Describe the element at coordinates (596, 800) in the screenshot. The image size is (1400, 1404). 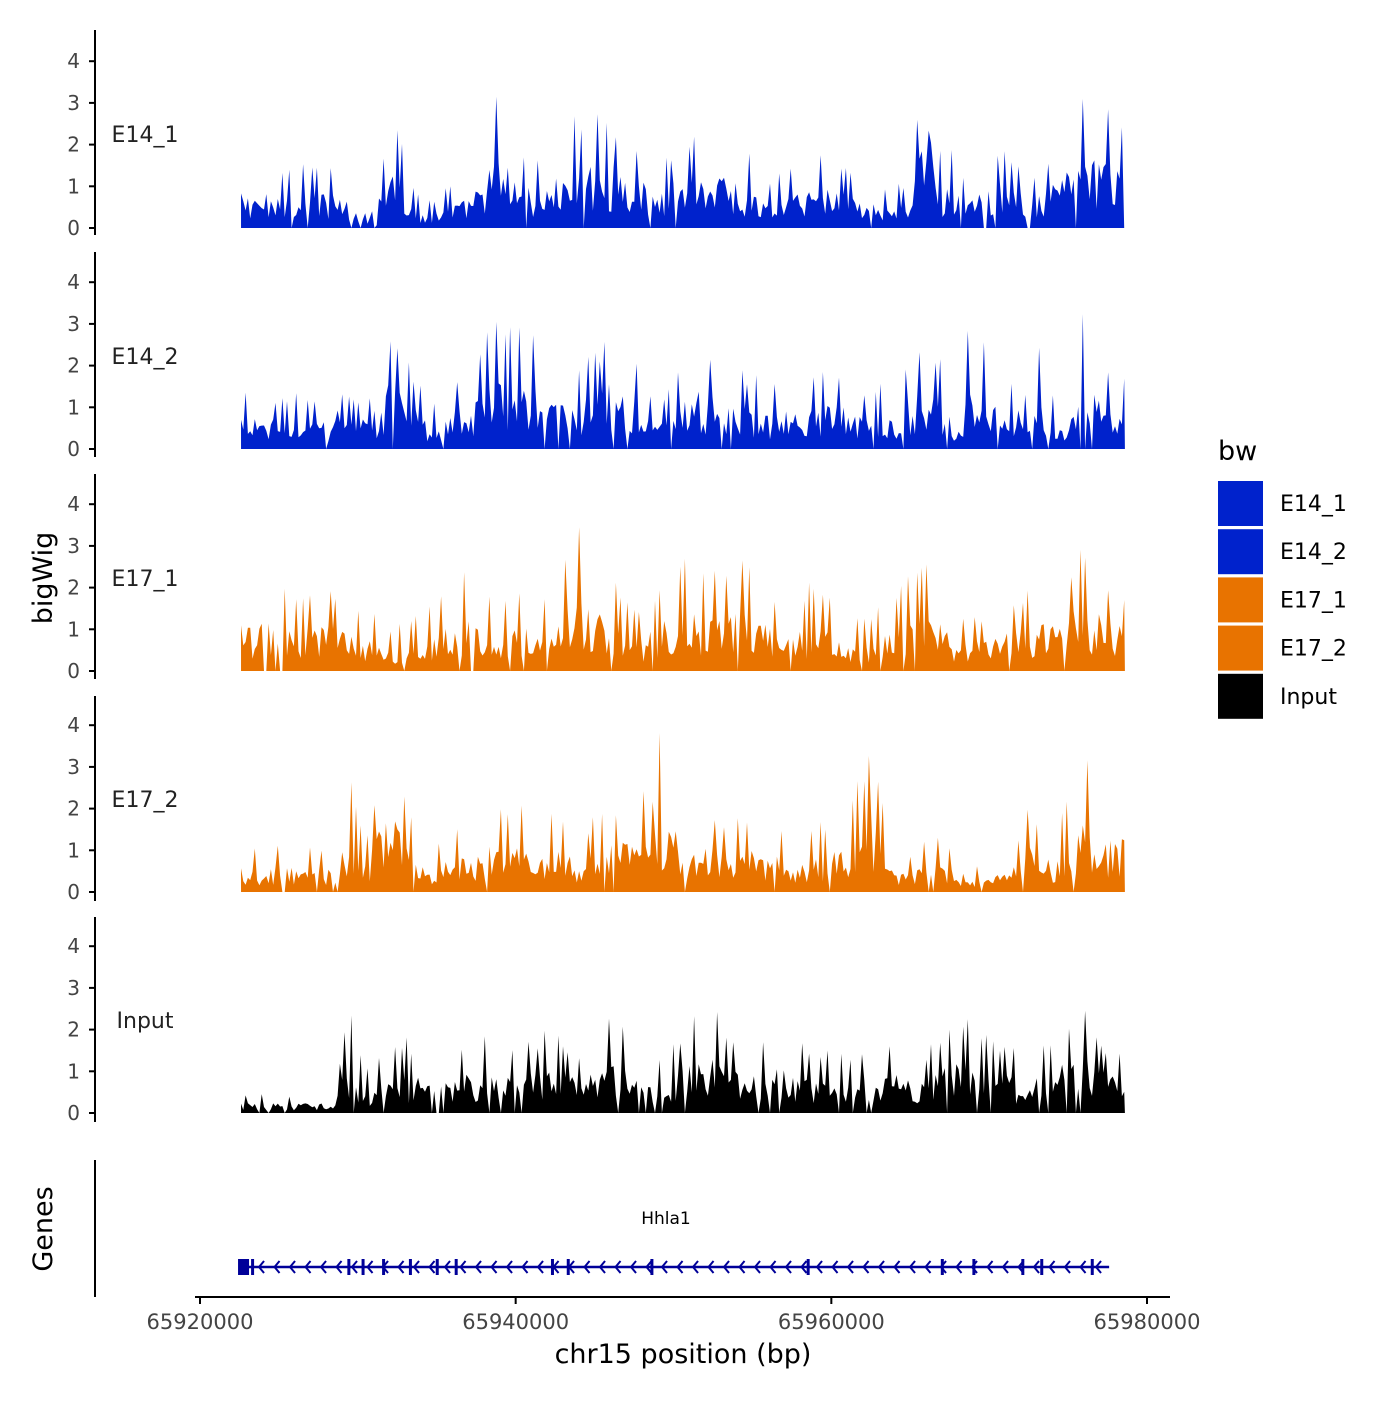
I see `track-e17-2: 0 1 2 3 4 E17_2` at that location.